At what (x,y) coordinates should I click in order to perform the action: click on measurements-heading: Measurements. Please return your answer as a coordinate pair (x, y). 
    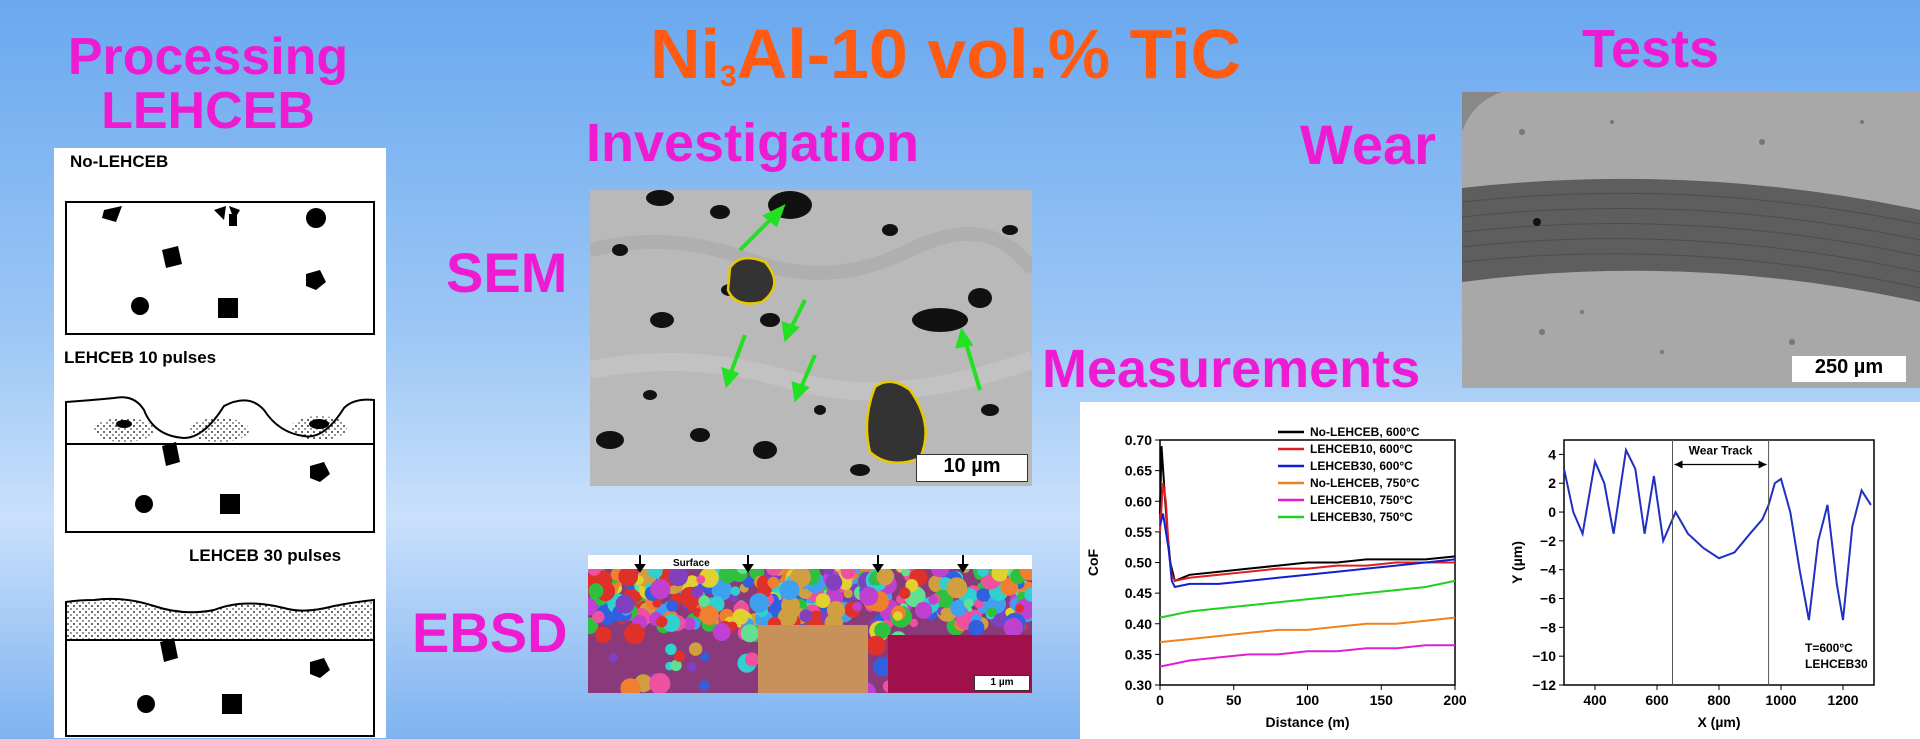
    Looking at the image, I should click on (1231, 369).